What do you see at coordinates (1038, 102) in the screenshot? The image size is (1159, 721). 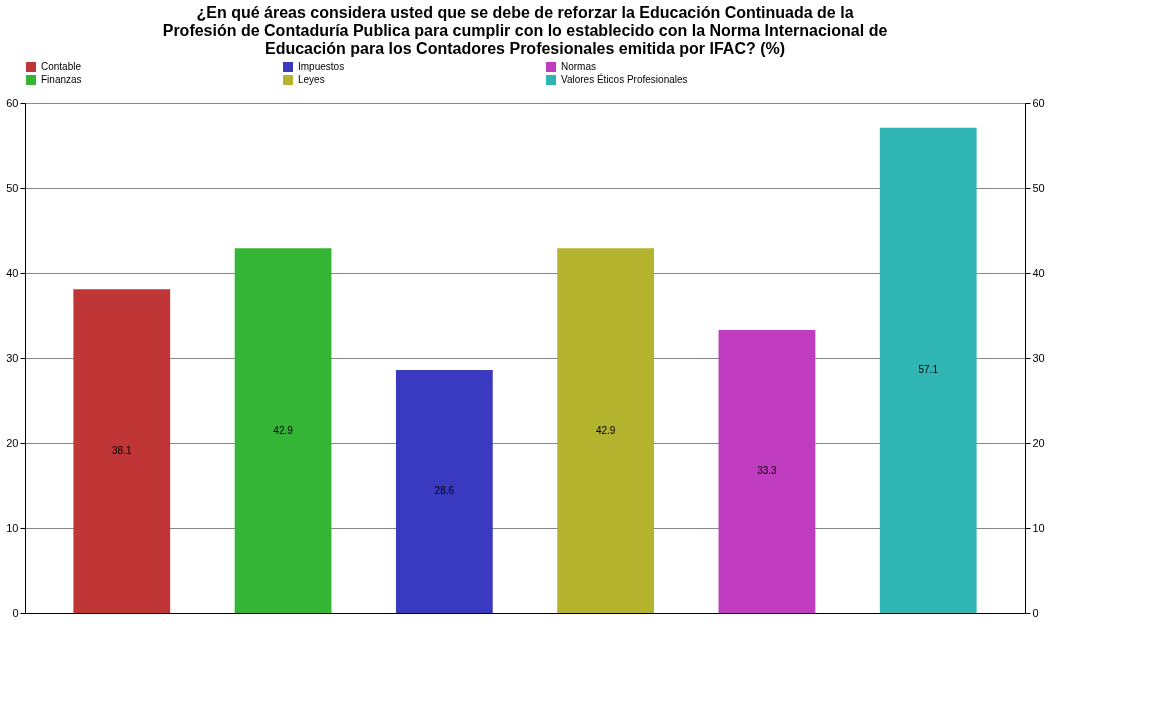 I see `y2-tick-label: 60` at bounding box center [1038, 102].